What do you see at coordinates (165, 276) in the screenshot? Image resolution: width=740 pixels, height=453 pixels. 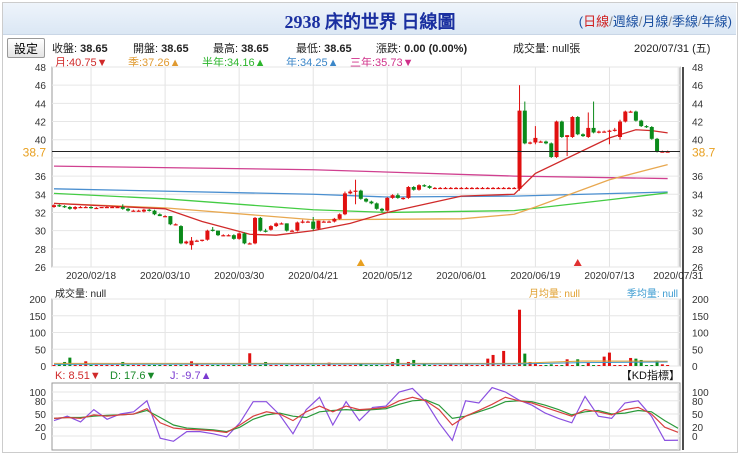 I see `x-tick-label: 2020/03/10` at bounding box center [165, 276].